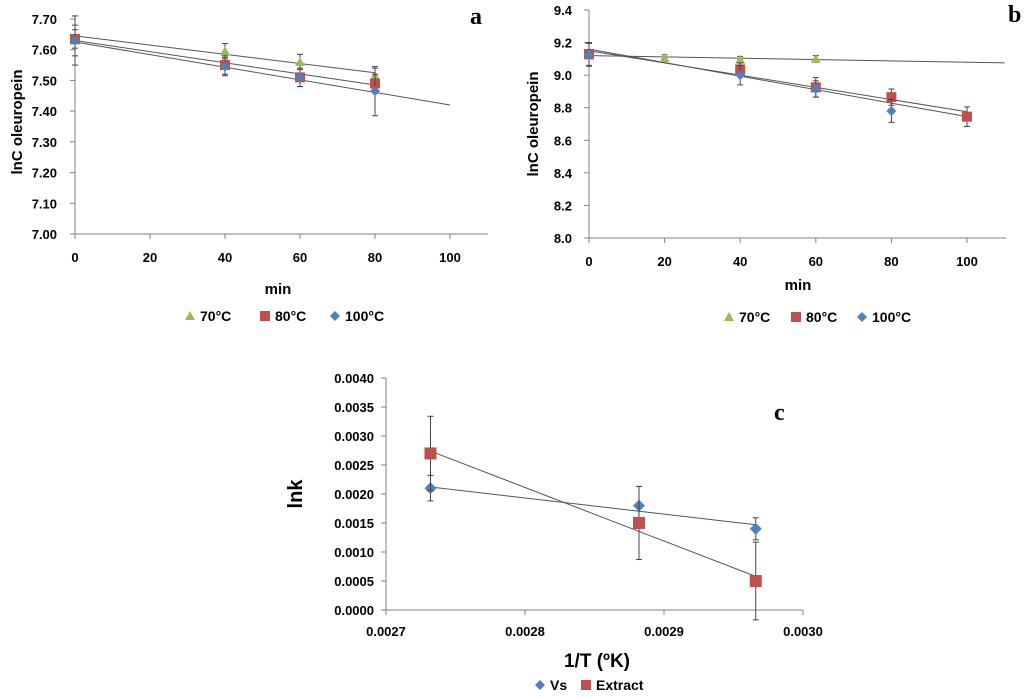 This screenshot has width=1024, height=698. I want to click on y-tick-label: 9.4, so click(563, 10).